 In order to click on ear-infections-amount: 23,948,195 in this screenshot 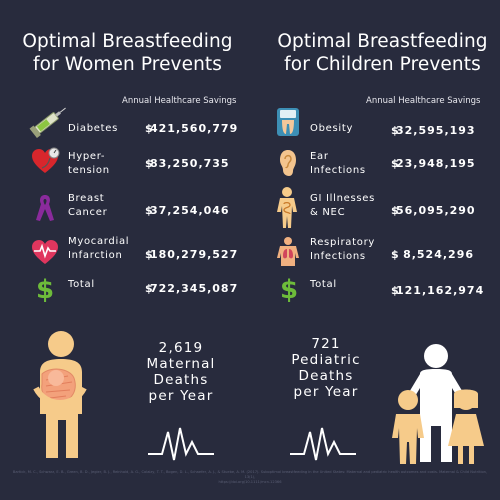, I will do `click(436, 163)`.